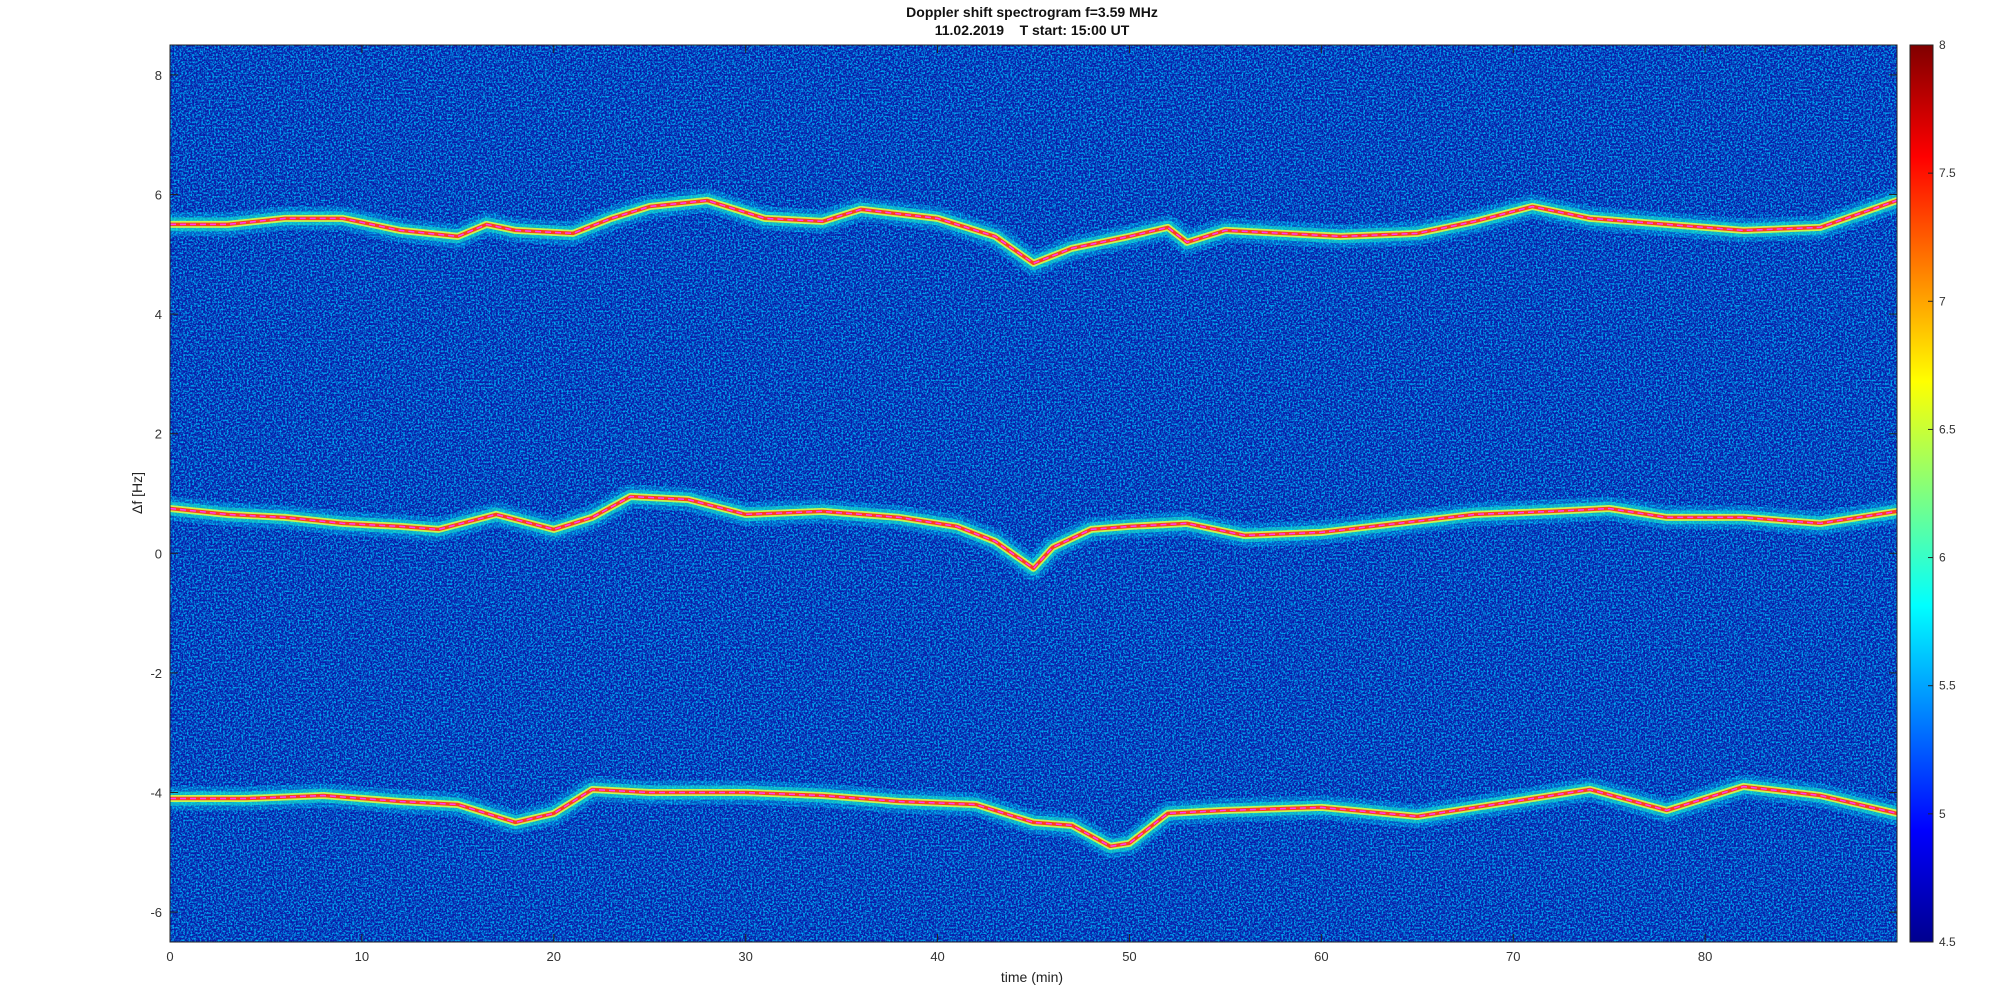 This screenshot has height=1003, width=2000. Describe the element at coordinates (158, 195) in the screenshot. I see `y-tick-label: 6` at that location.